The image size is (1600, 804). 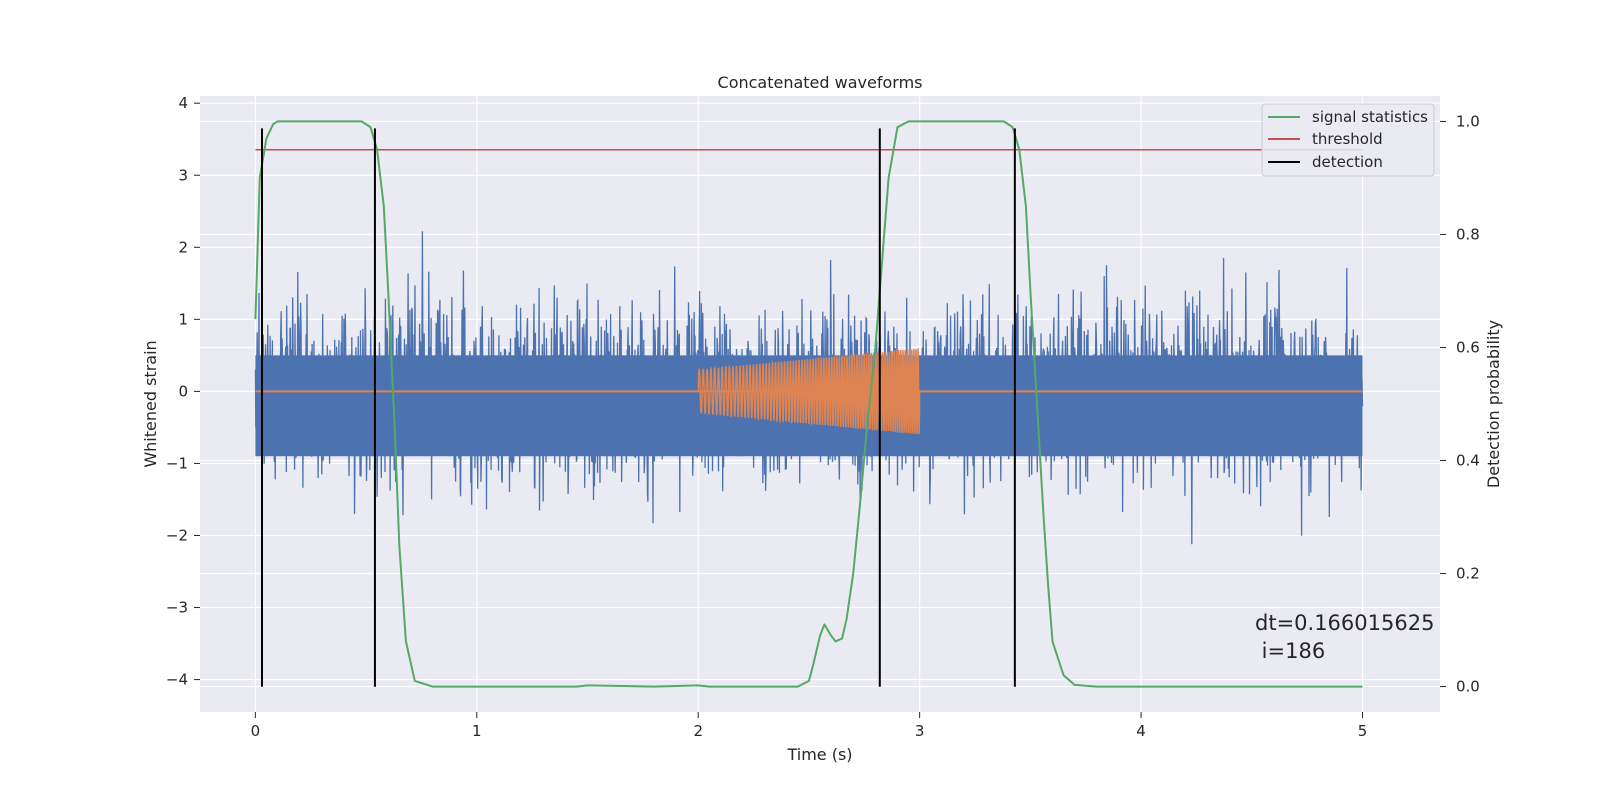 I want to click on y2-tick-label: 0.8, so click(x=1468, y=234).